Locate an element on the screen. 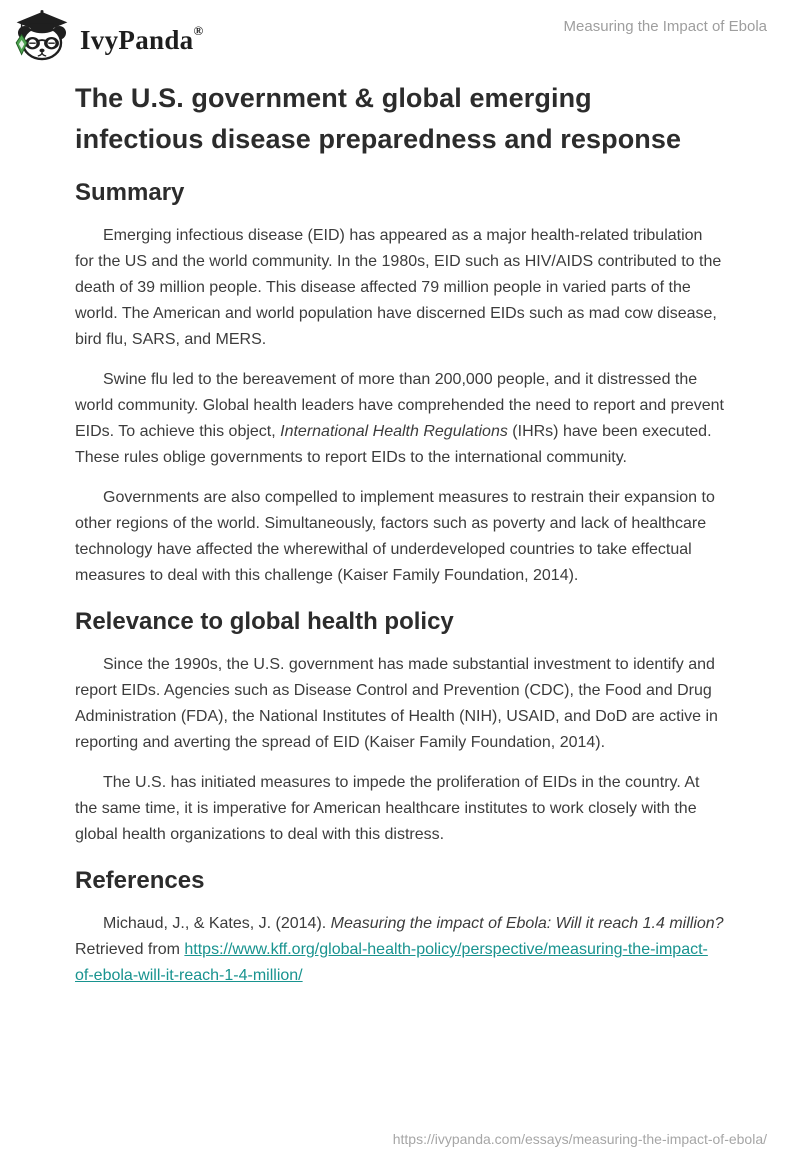 This screenshot has width=800, height=1160. section-heading-summary: Summary is located at coordinates (130, 192).